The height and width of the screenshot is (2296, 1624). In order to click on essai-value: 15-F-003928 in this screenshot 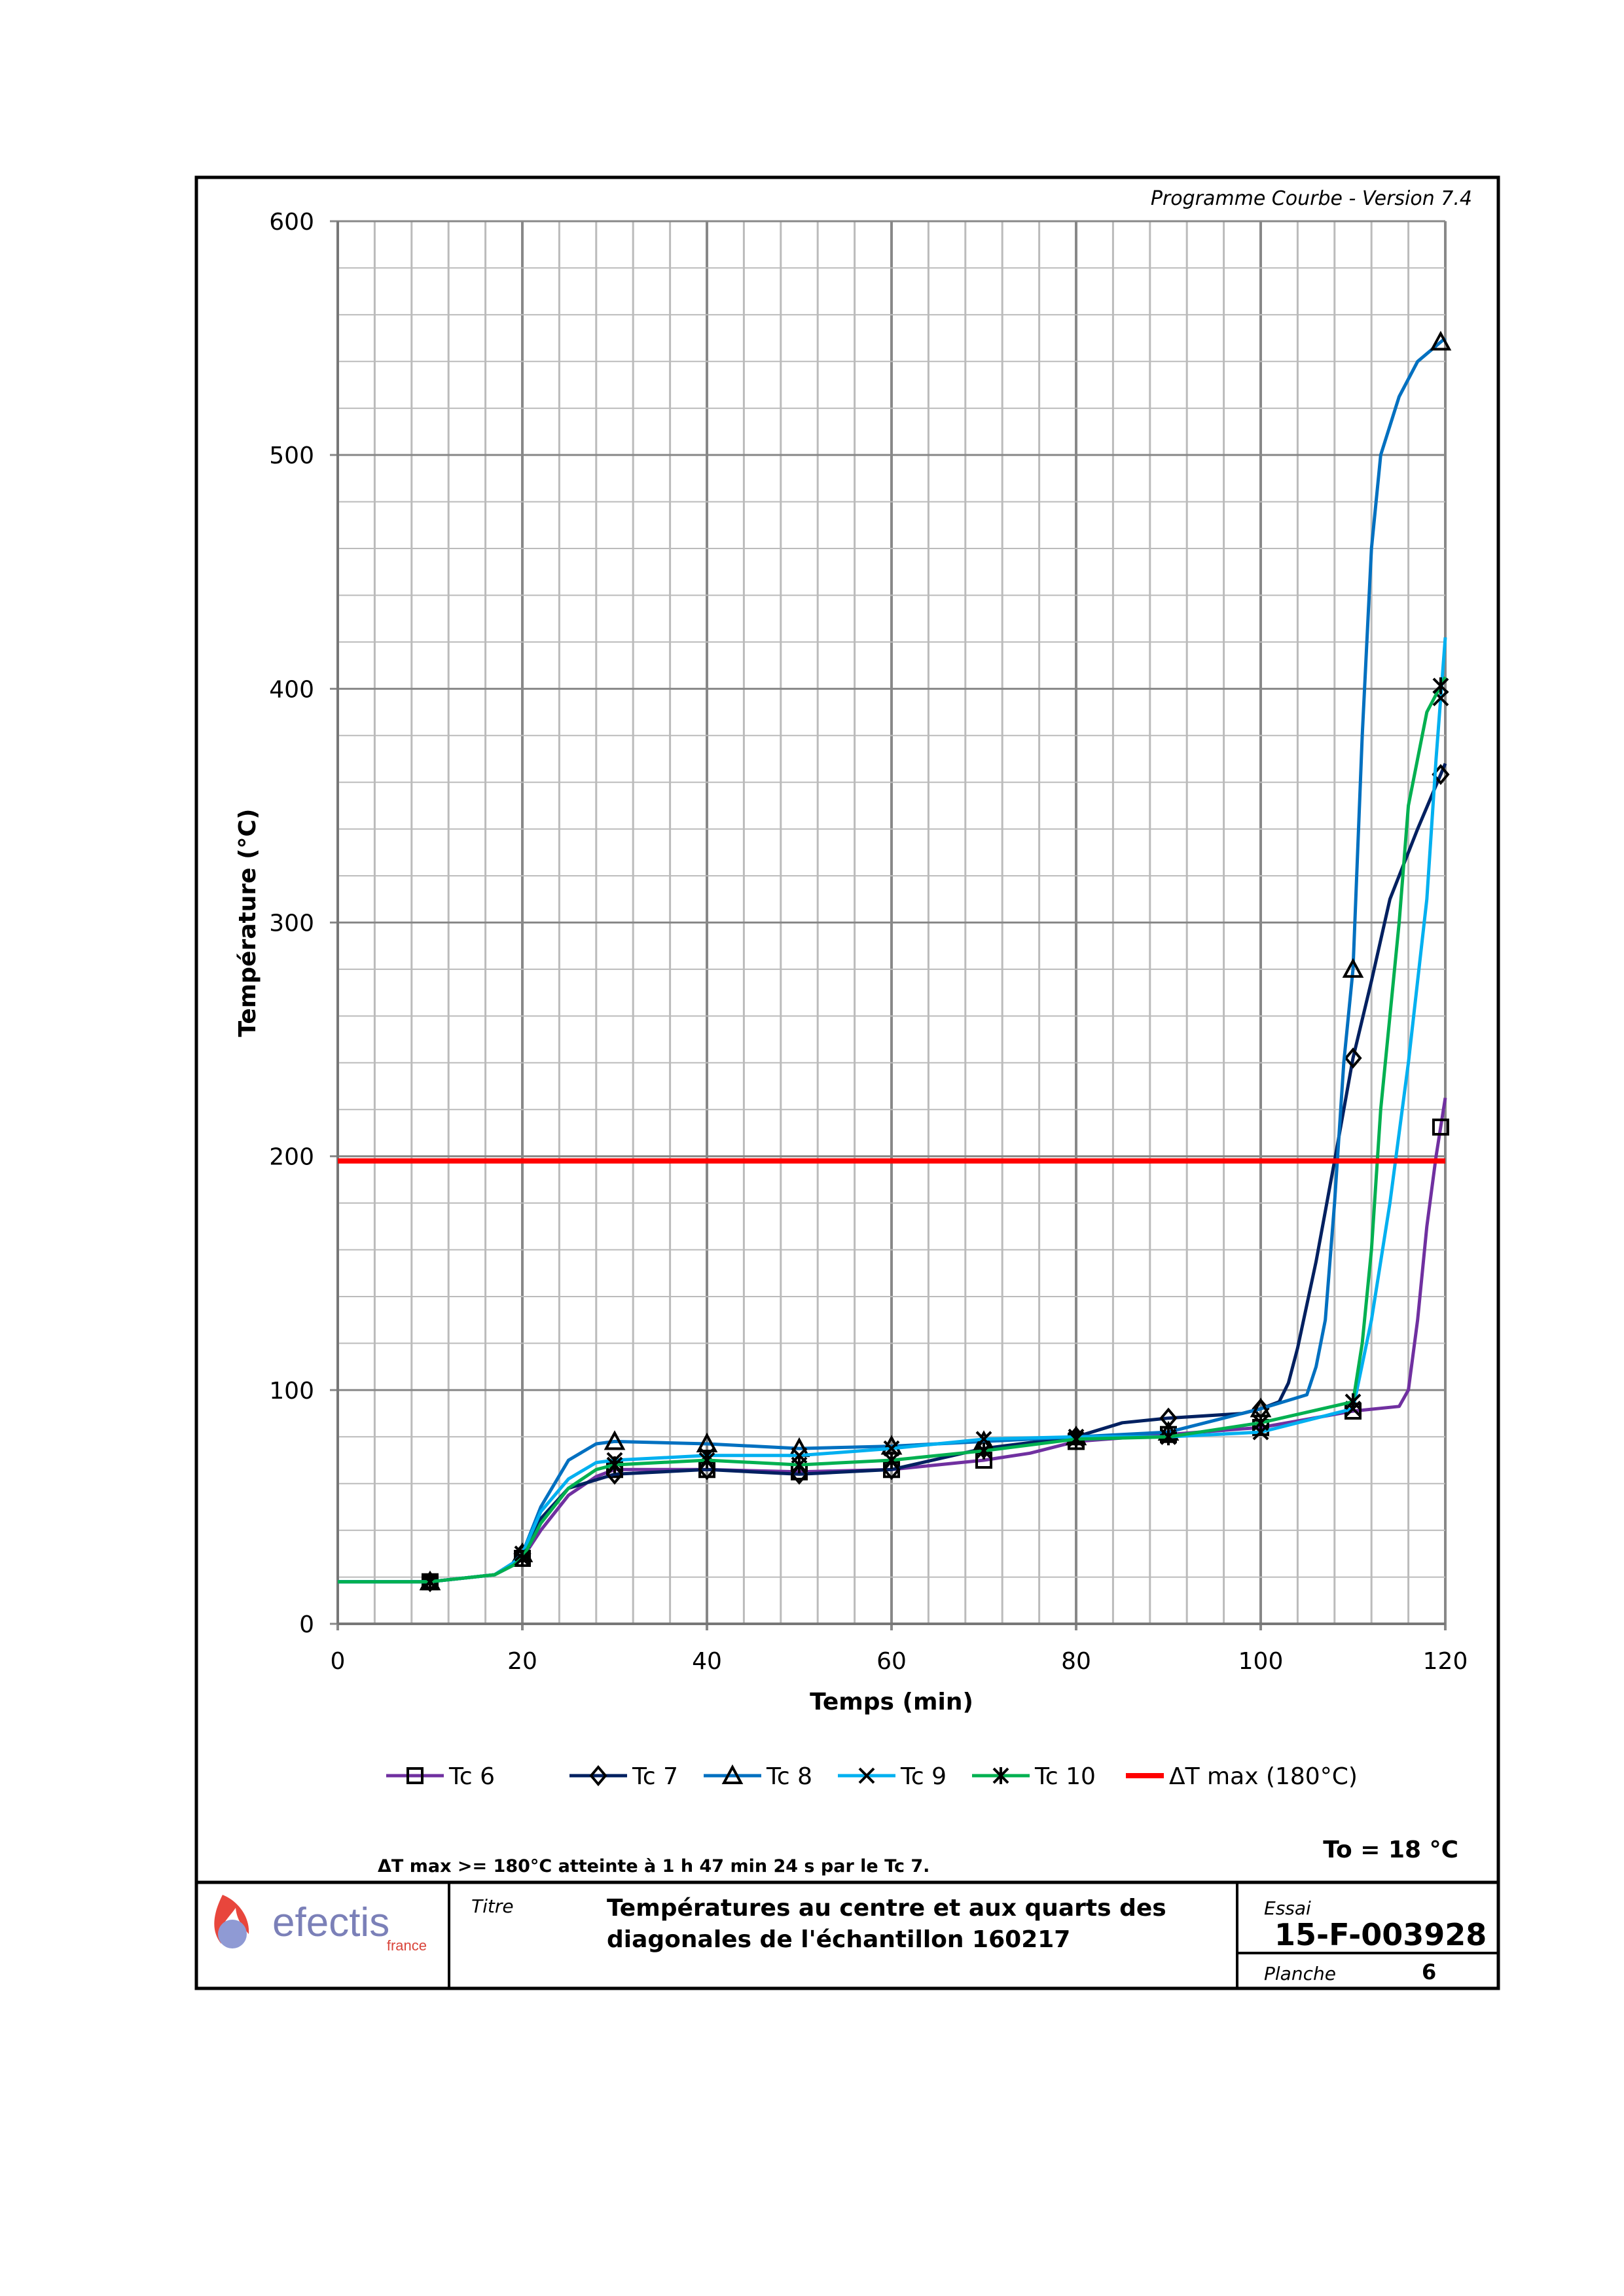, I will do `click(1380, 1934)`.